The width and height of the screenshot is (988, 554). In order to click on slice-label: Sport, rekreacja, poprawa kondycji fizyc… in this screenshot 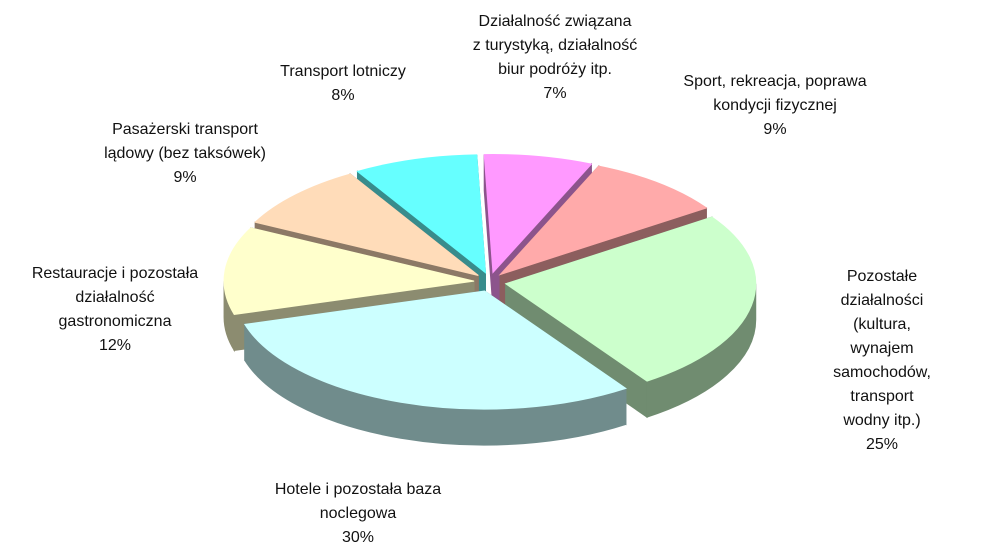, I will do `click(774, 106)`.